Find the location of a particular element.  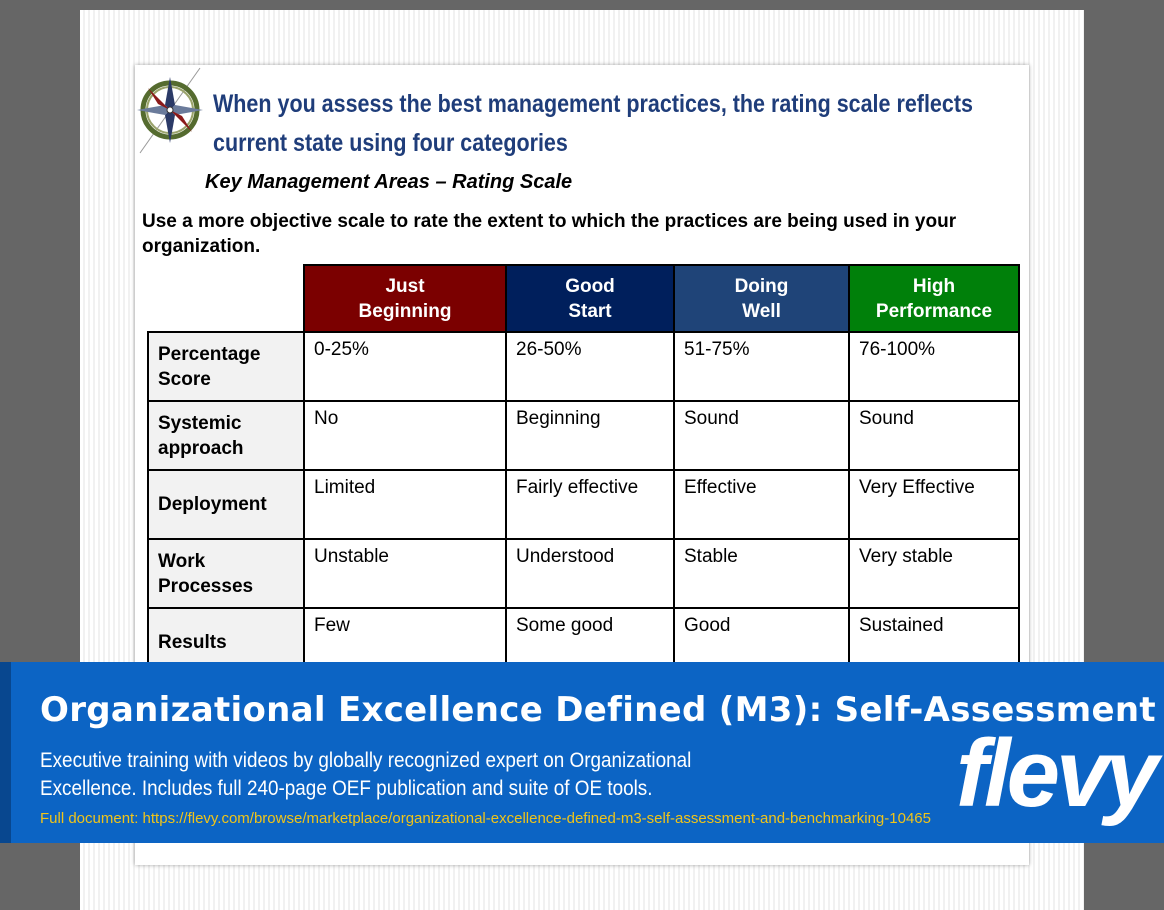

table-row: Systemic approach No Beginning Sound Sound is located at coordinates (583, 435).